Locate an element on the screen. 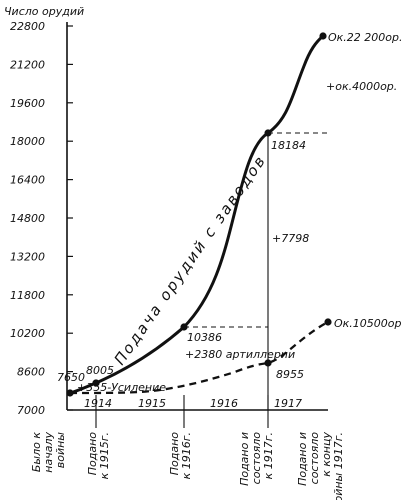 Image resolution: width=402 pixels, height=500 pixels. y-tick-label: 7000 is located at coordinates (31, 410).